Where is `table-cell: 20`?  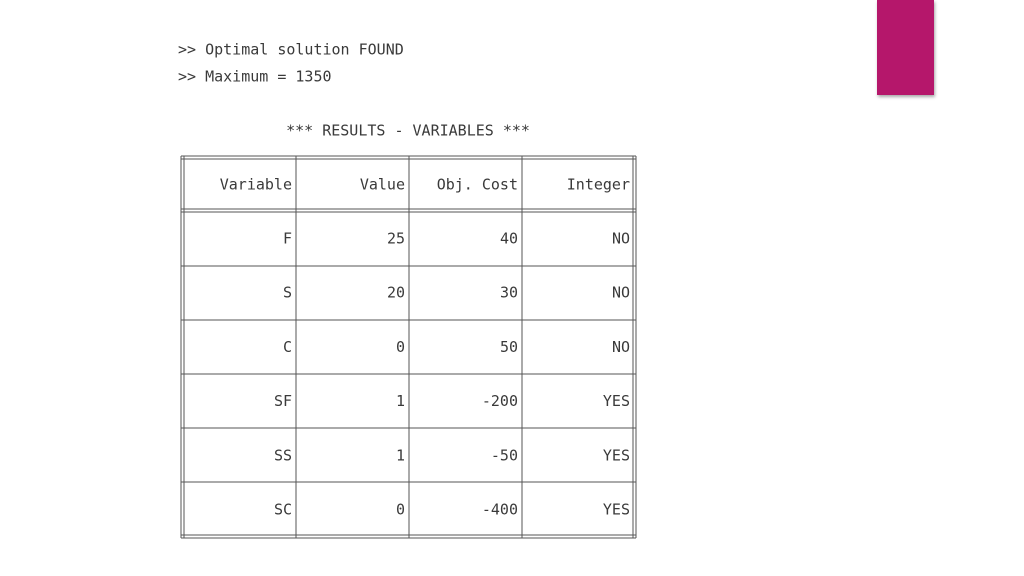 table-cell: 20 is located at coordinates (396, 293).